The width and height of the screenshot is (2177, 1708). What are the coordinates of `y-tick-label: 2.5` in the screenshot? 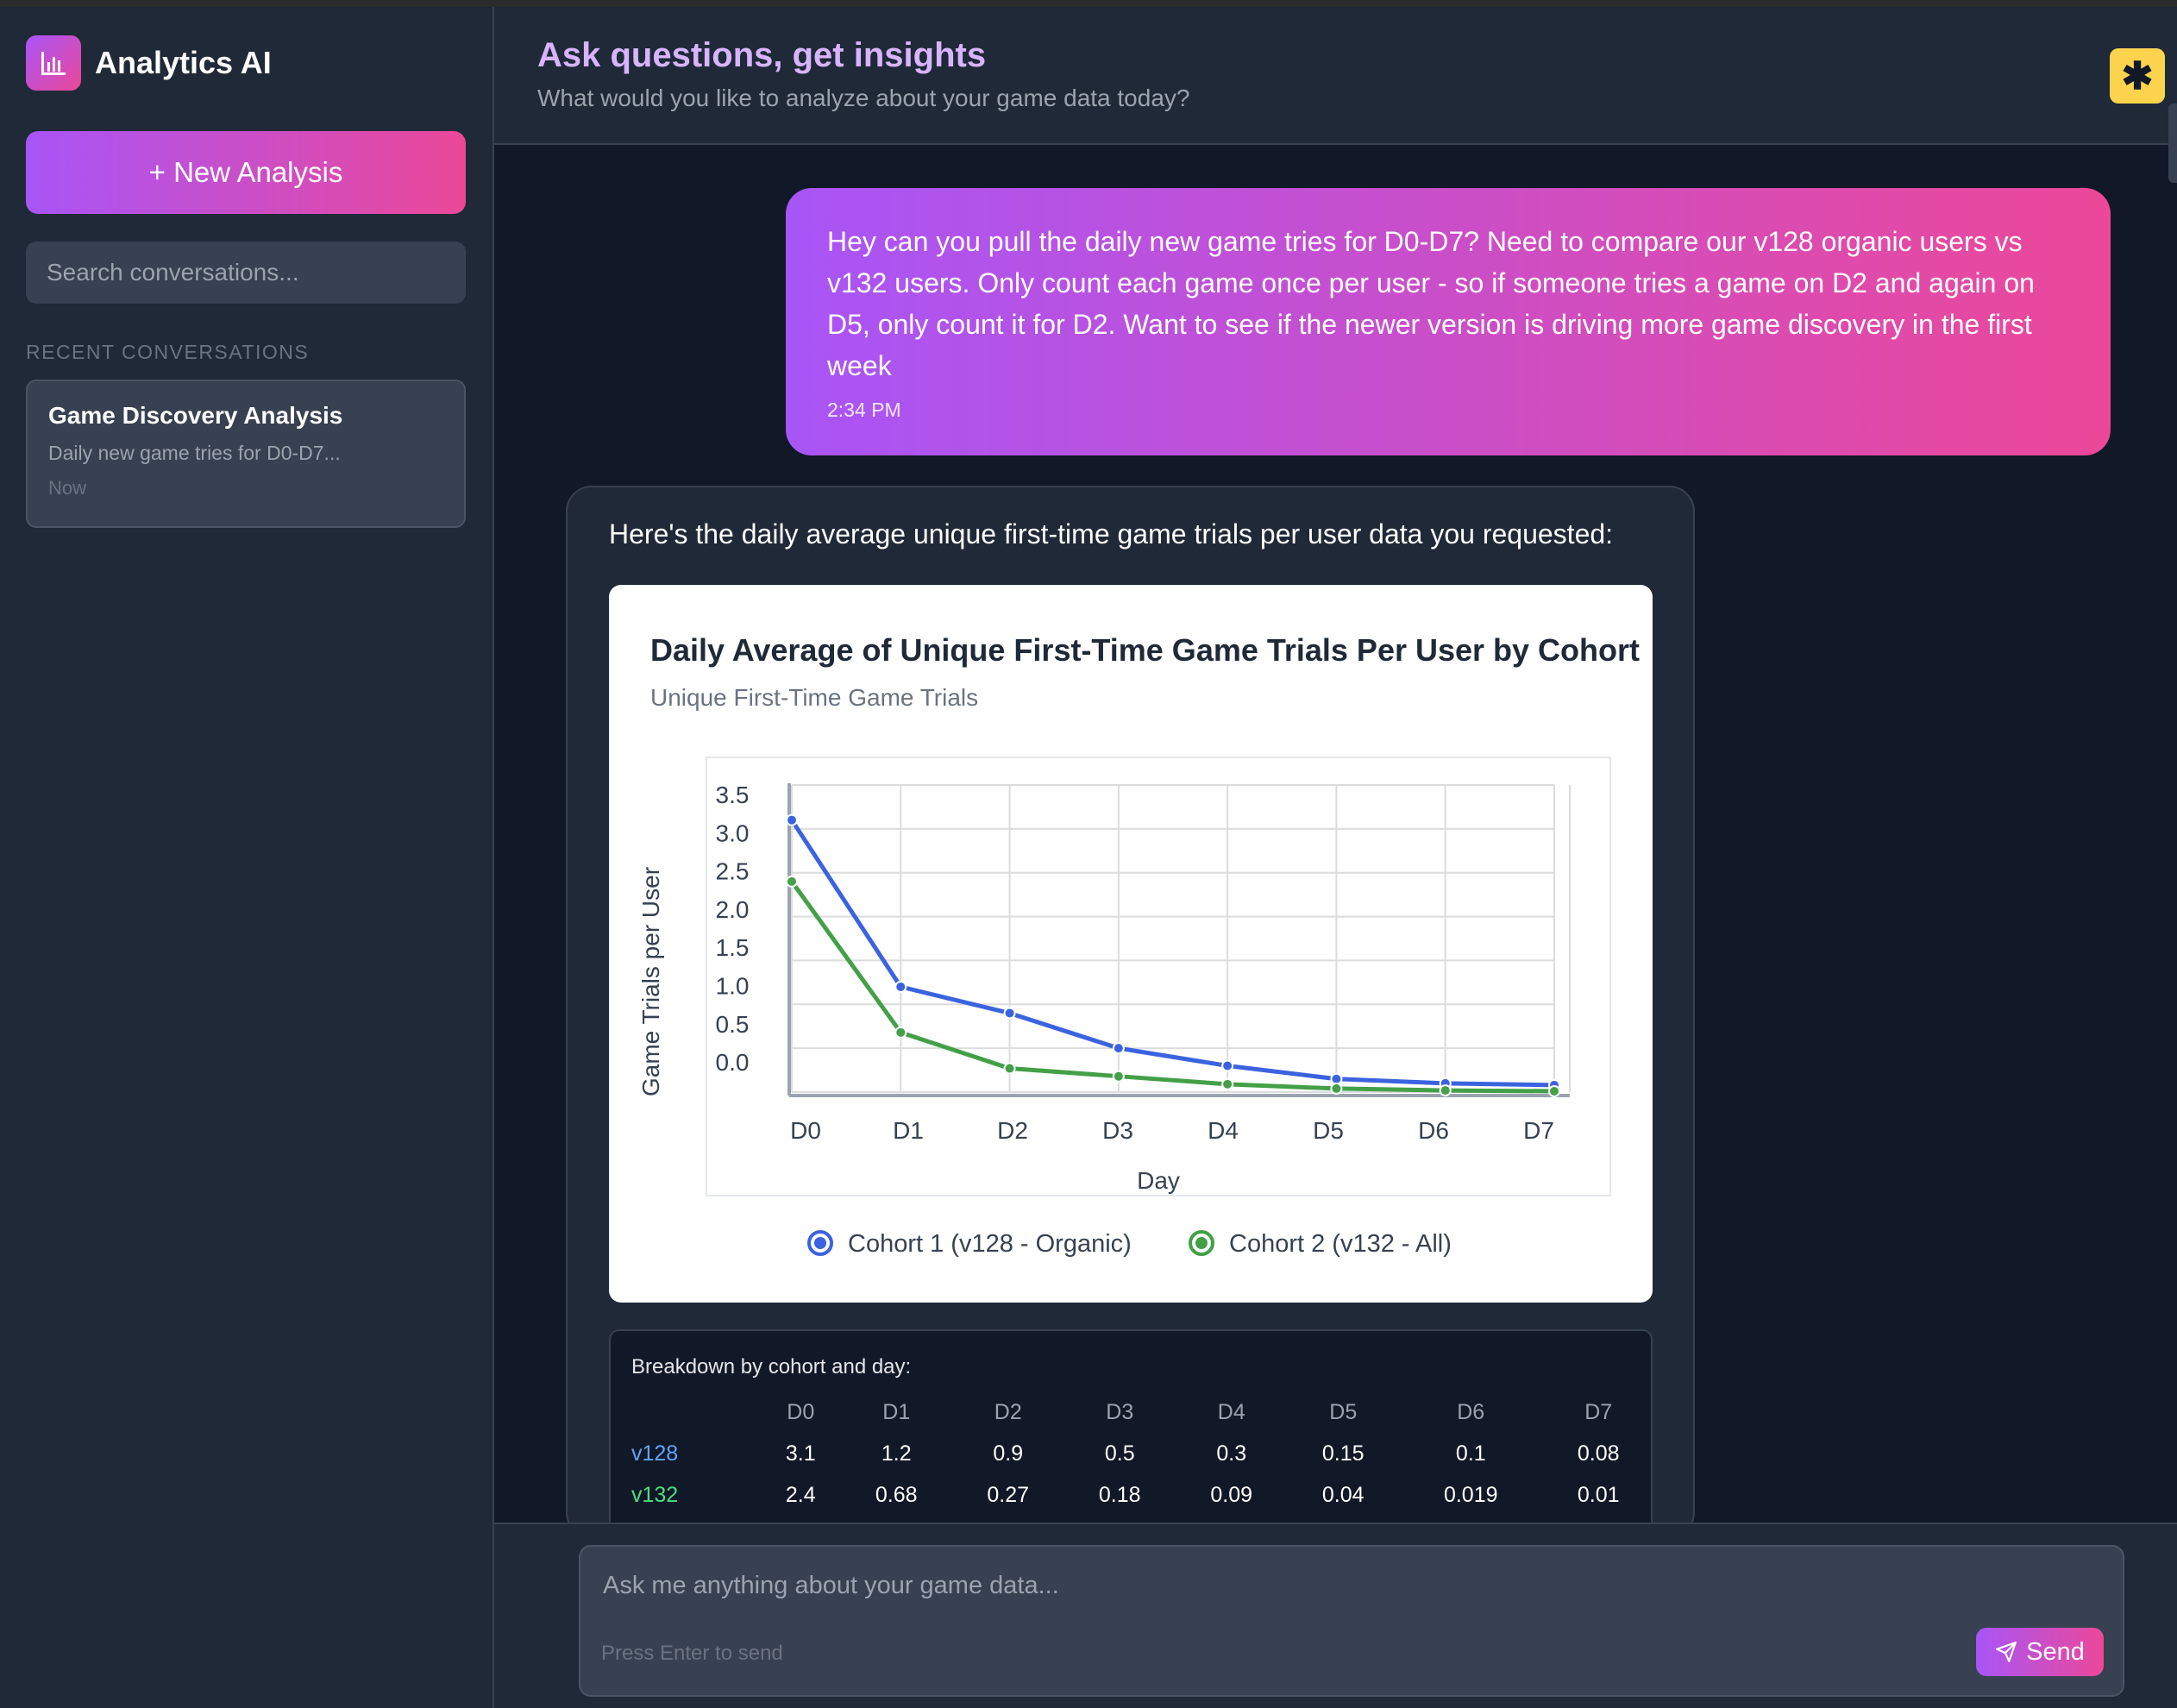 It's located at (733, 871).